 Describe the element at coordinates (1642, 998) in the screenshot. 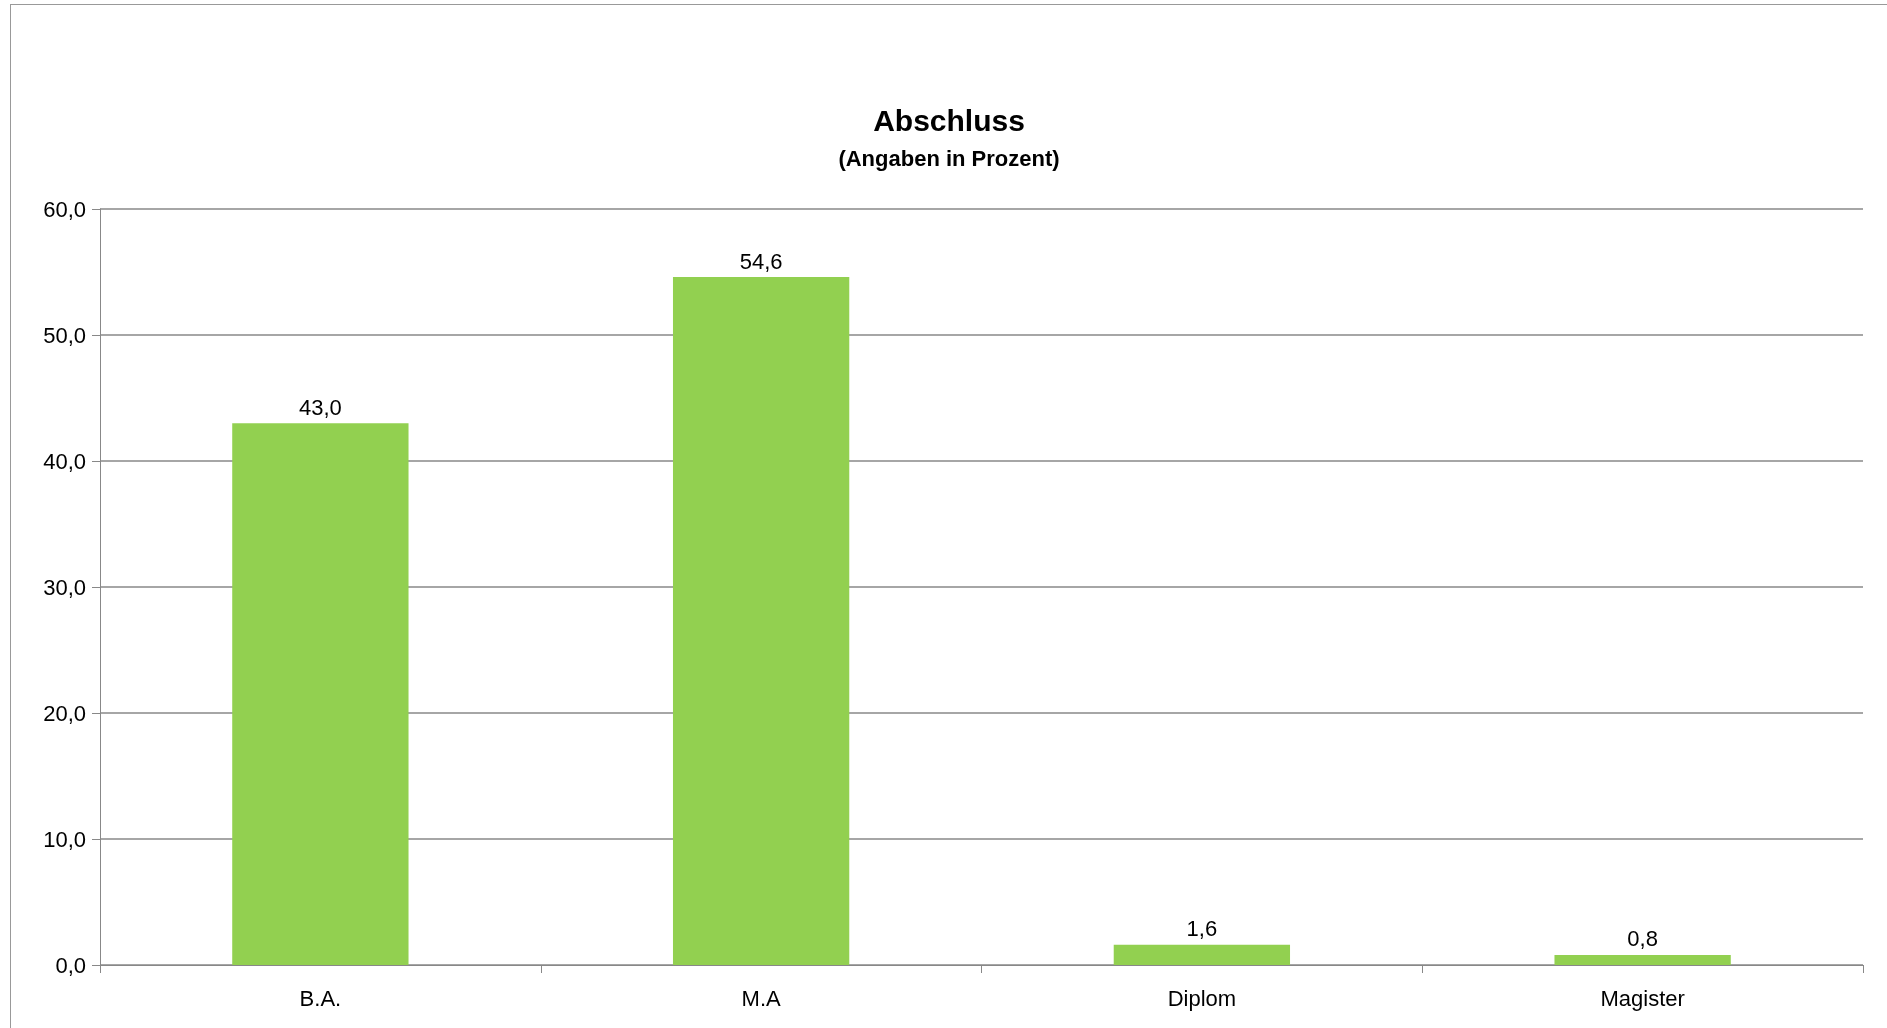

I see `x-tick-label: Magister` at that location.